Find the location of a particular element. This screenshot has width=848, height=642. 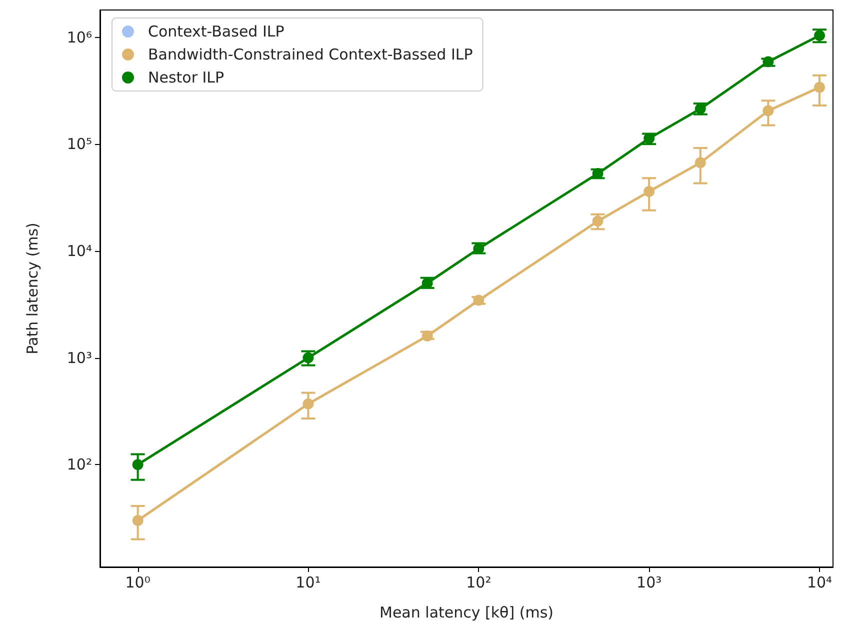

y-tick-label: 10³ is located at coordinates (79, 357).